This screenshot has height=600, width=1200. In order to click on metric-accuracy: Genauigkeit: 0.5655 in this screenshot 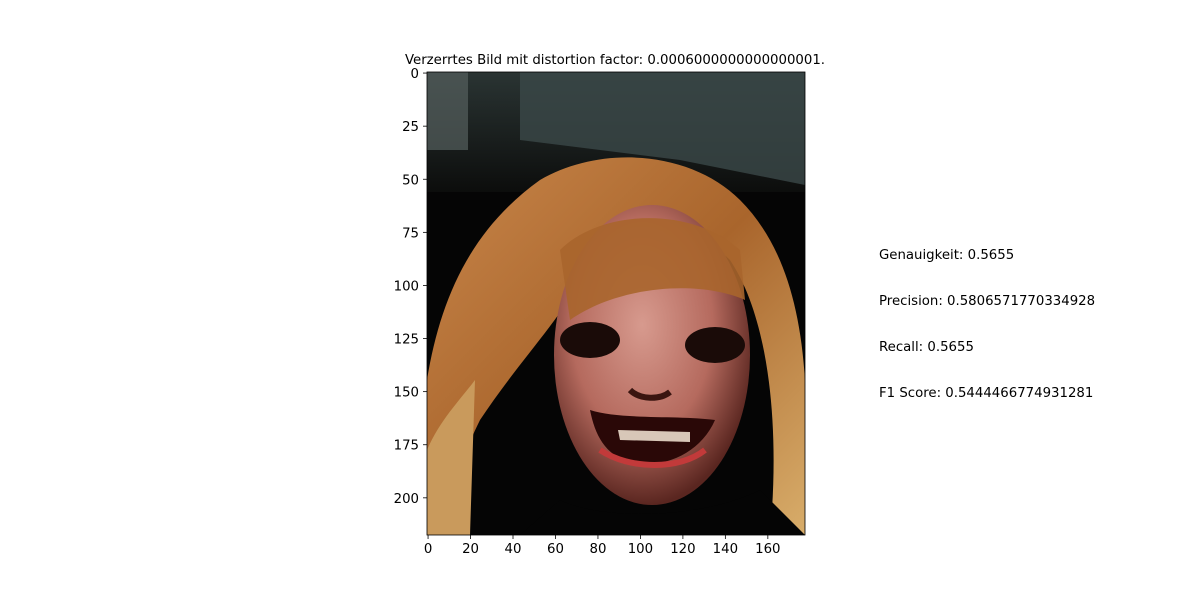, I will do `click(947, 255)`.